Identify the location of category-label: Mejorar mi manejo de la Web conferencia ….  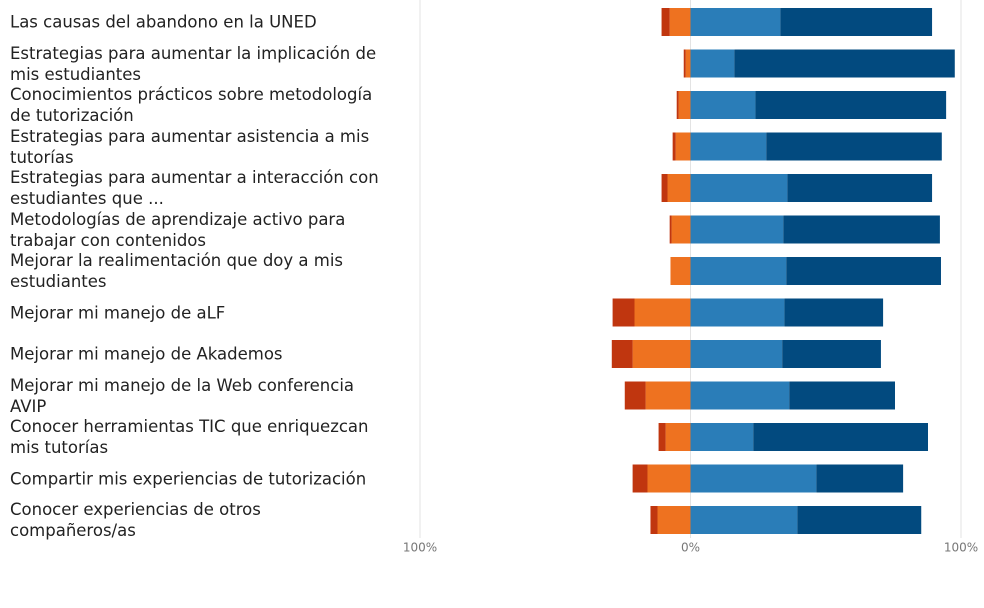
(182, 395).